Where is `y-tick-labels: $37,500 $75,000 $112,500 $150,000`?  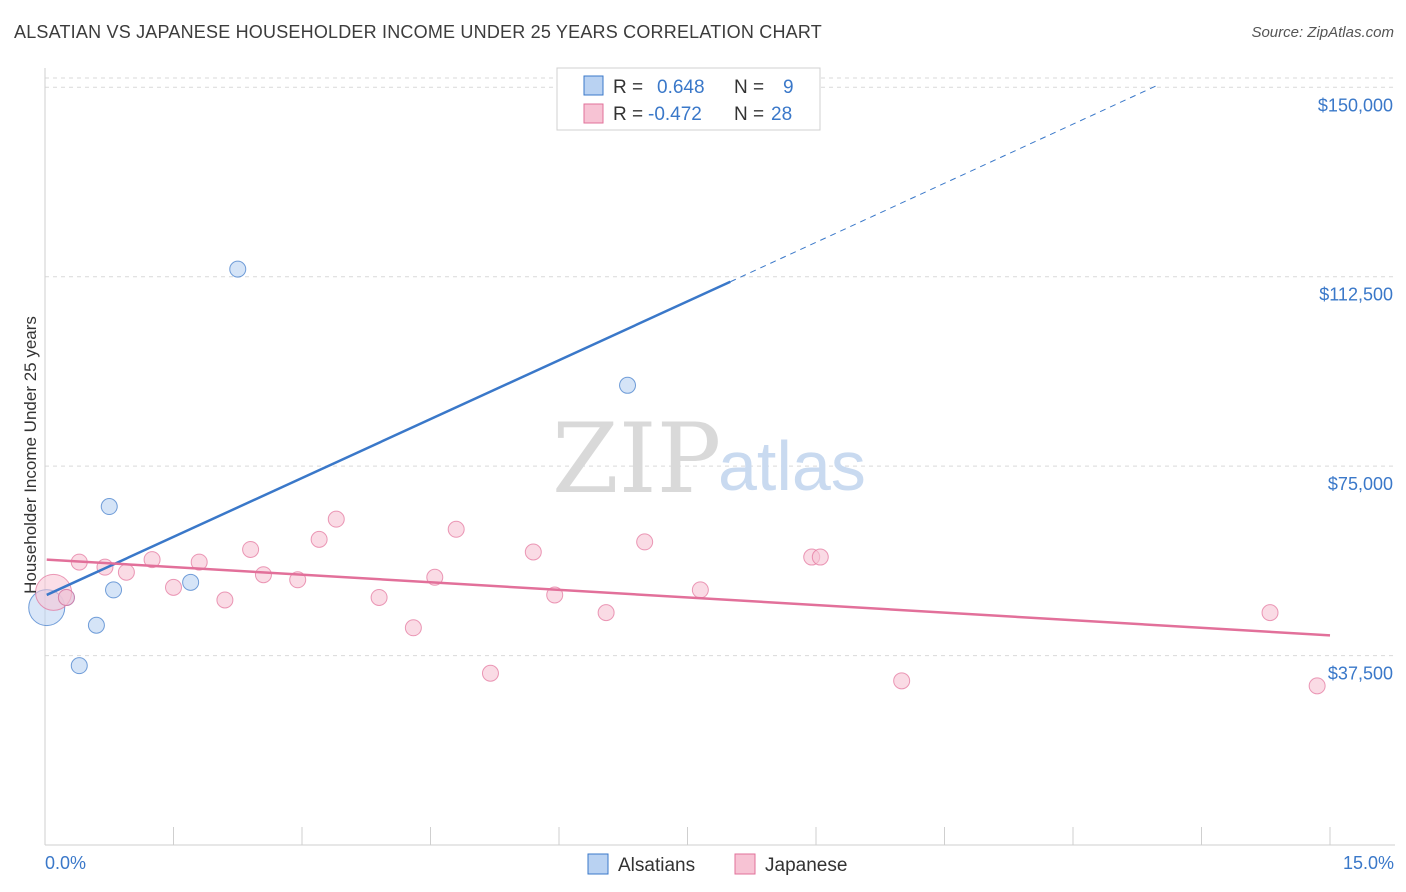 y-tick-labels: $37,500 $75,000 $112,500 $150,000 is located at coordinates (1355, 389).